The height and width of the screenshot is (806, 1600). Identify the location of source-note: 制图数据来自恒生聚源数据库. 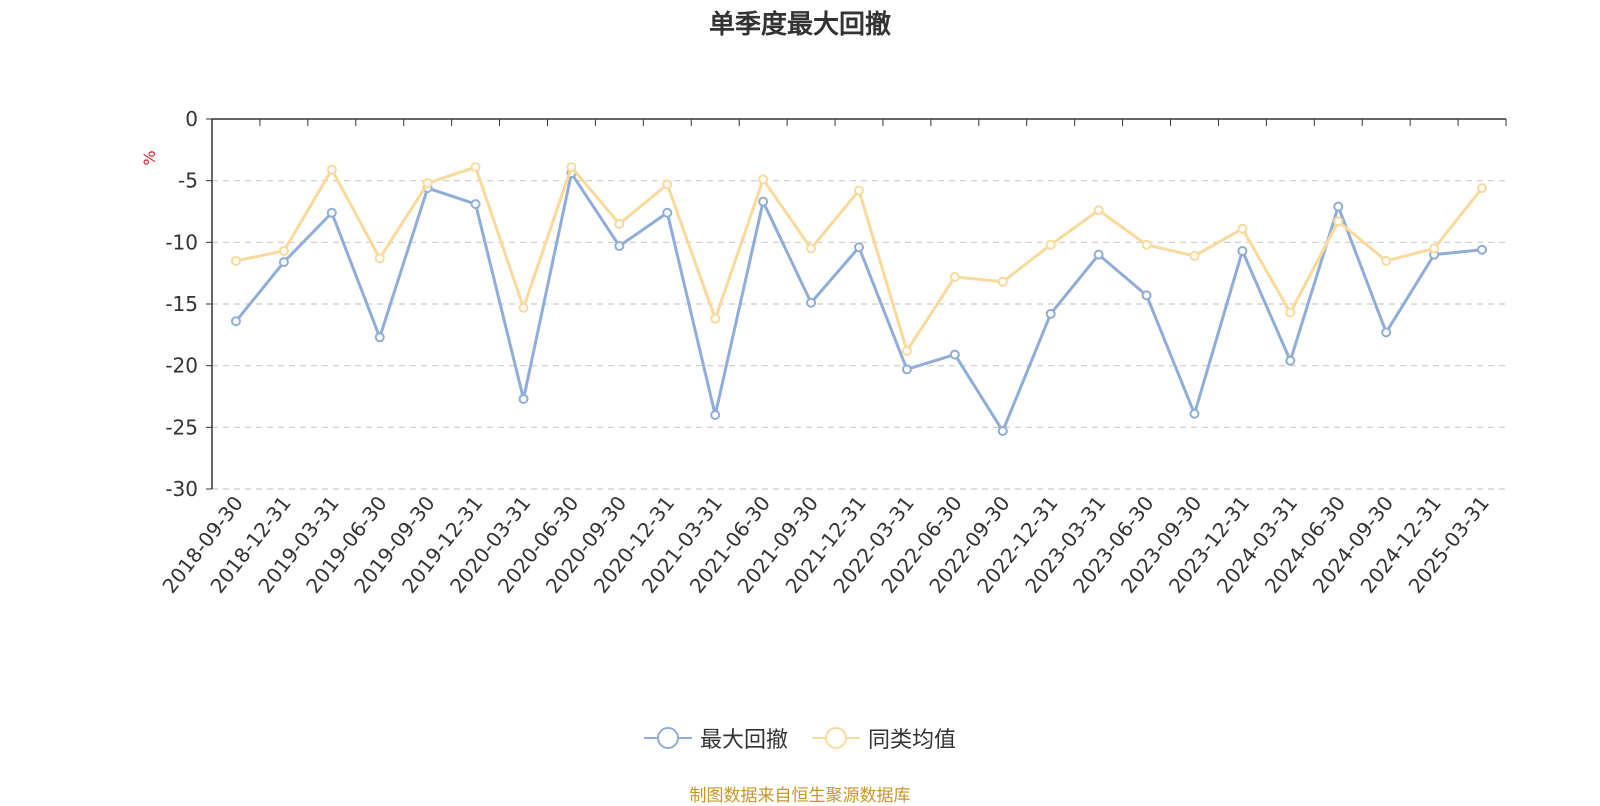
(800, 796).